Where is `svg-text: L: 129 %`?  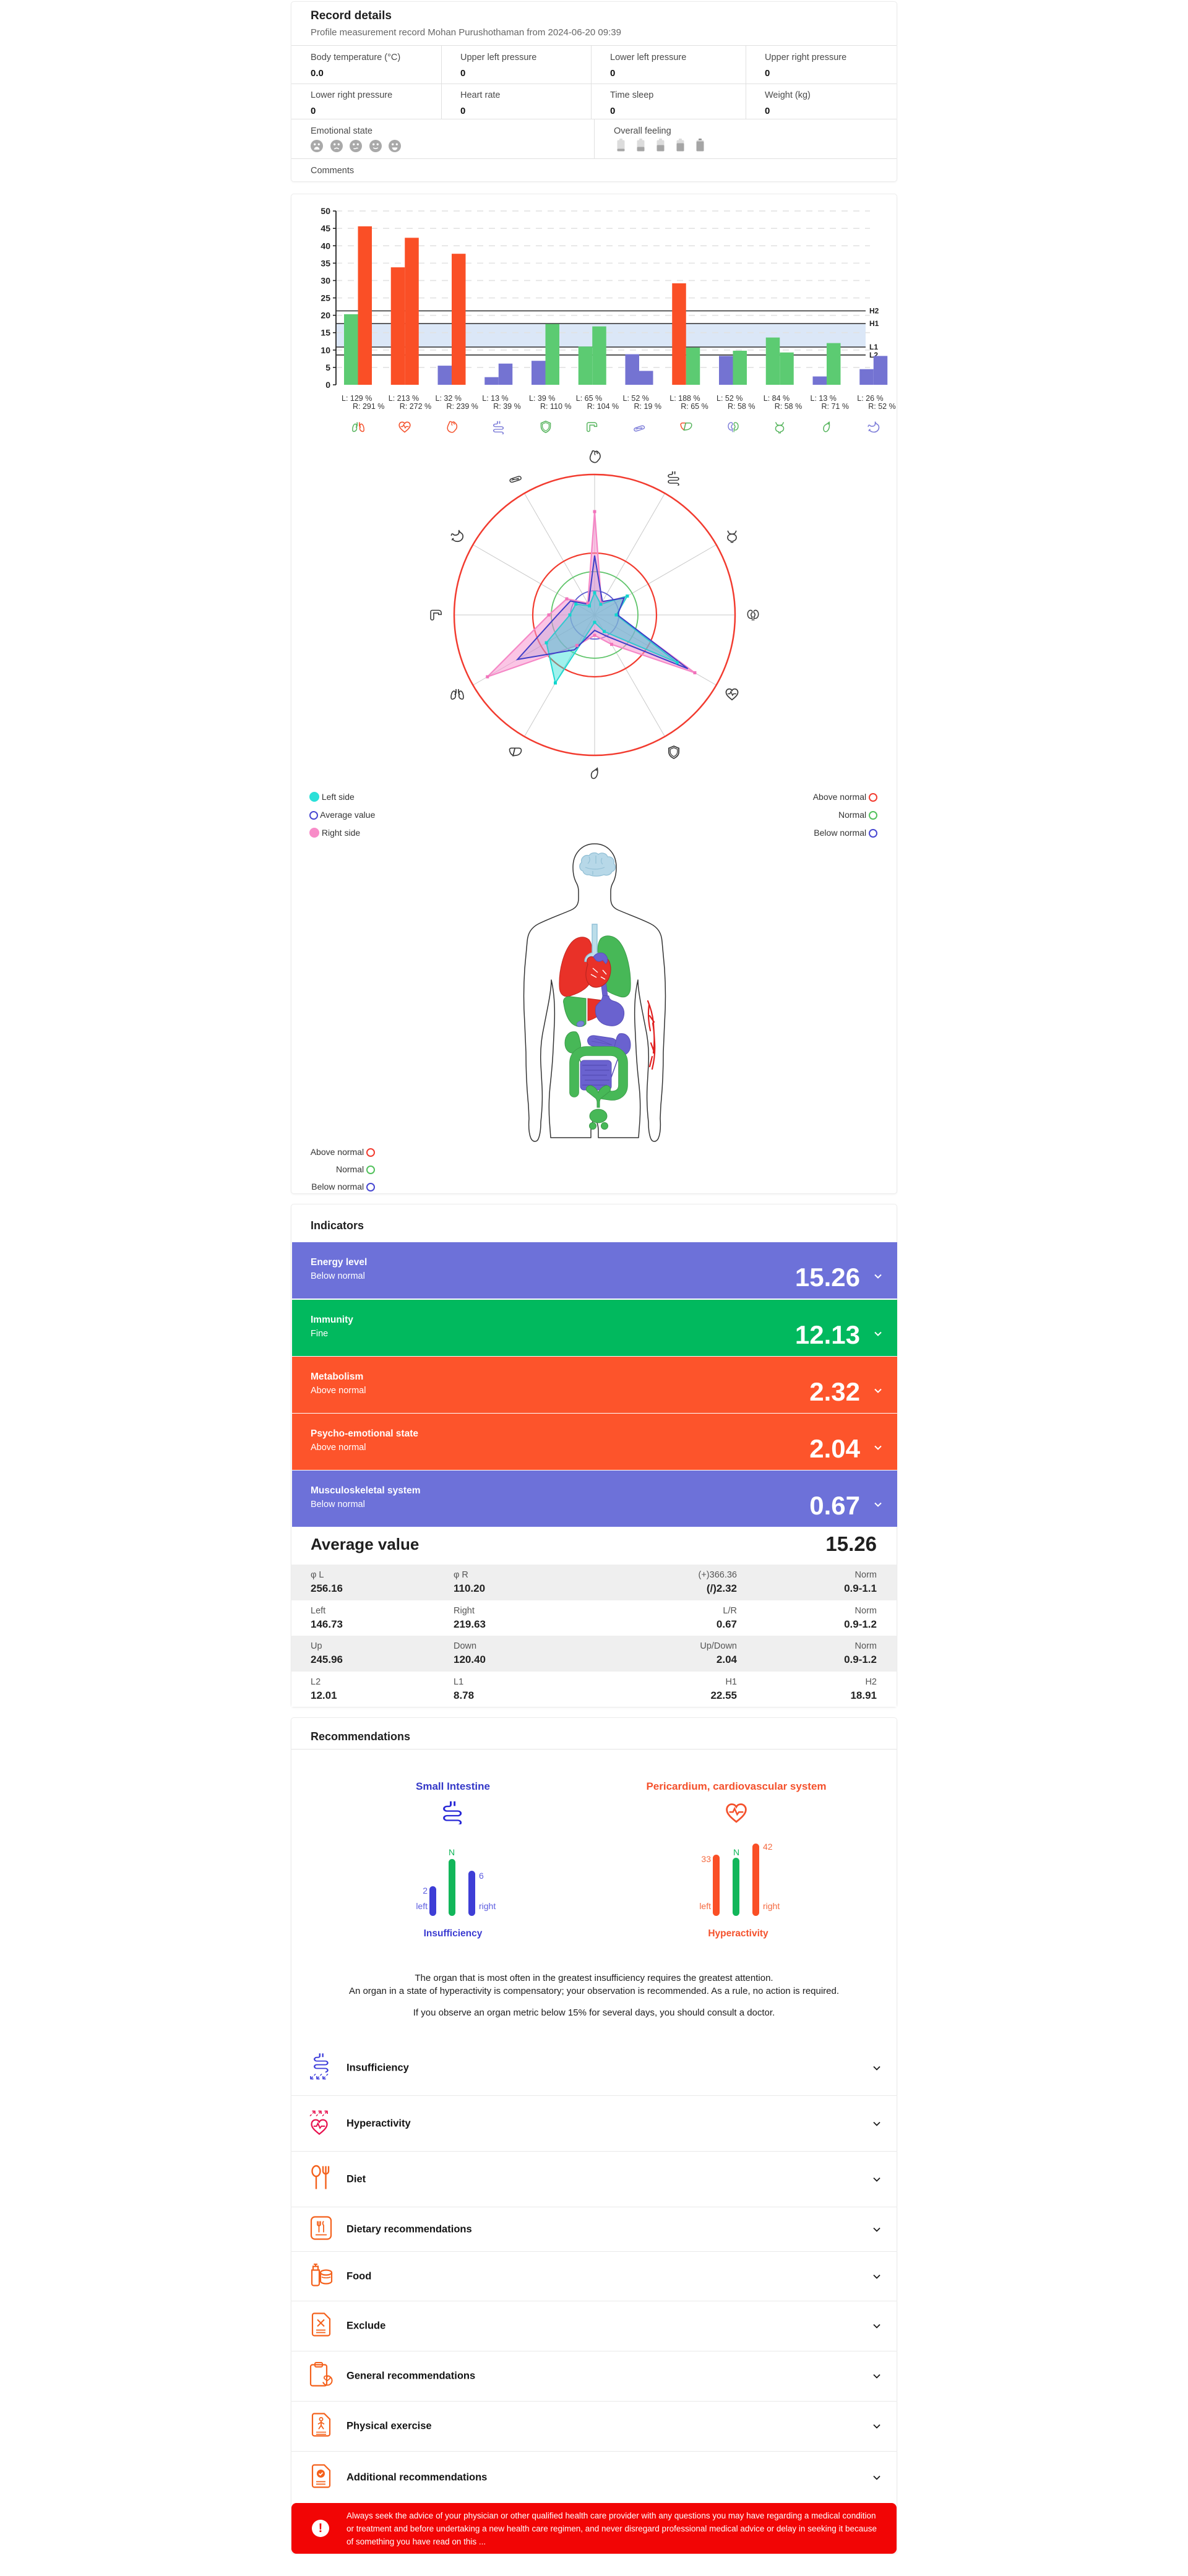
svg-text: L: 129 % is located at coordinates (357, 399).